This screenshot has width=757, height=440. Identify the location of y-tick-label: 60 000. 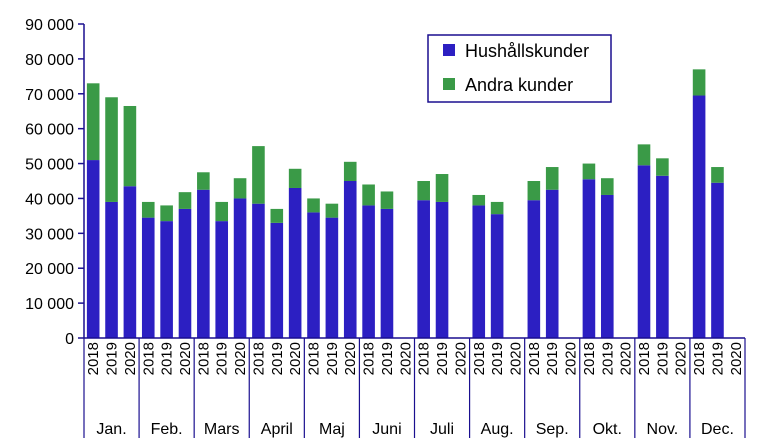
(49, 130).